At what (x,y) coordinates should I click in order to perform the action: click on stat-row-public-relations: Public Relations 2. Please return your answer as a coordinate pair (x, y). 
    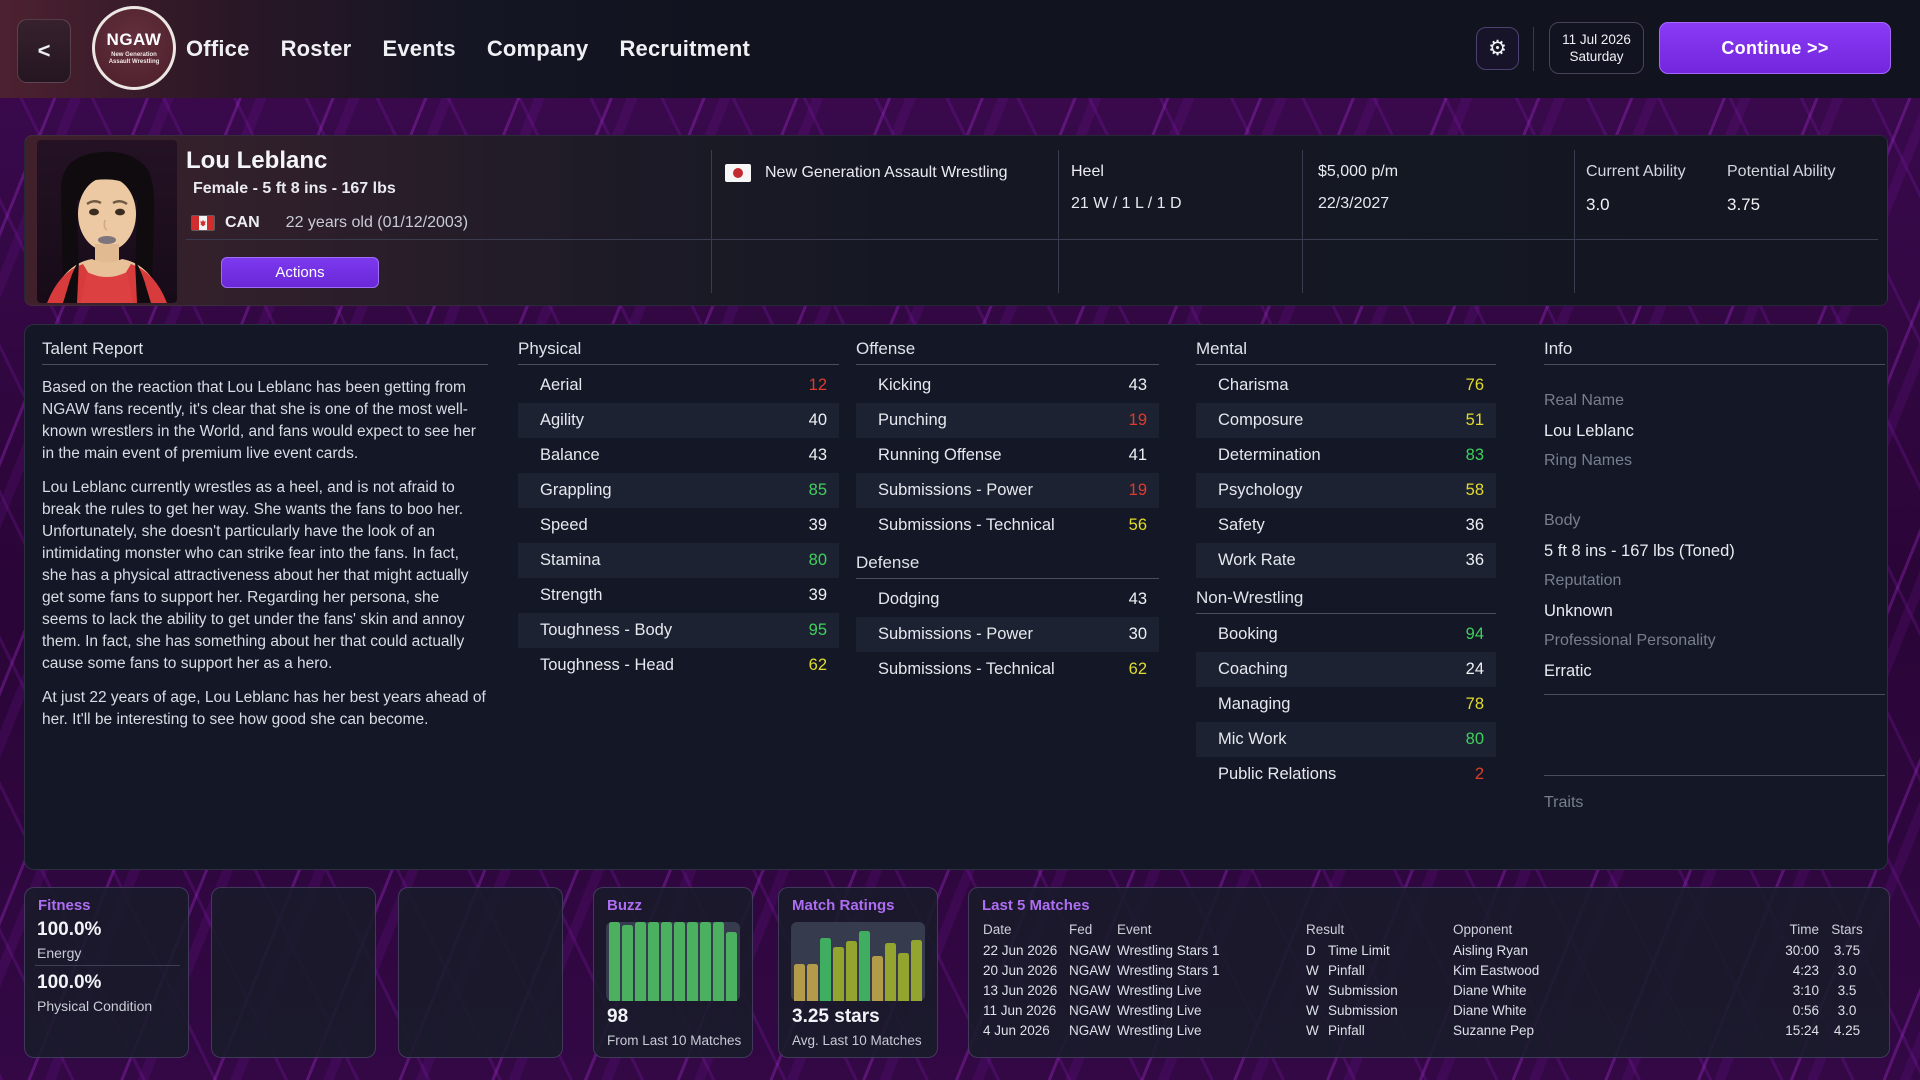
    Looking at the image, I should click on (1346, 774).